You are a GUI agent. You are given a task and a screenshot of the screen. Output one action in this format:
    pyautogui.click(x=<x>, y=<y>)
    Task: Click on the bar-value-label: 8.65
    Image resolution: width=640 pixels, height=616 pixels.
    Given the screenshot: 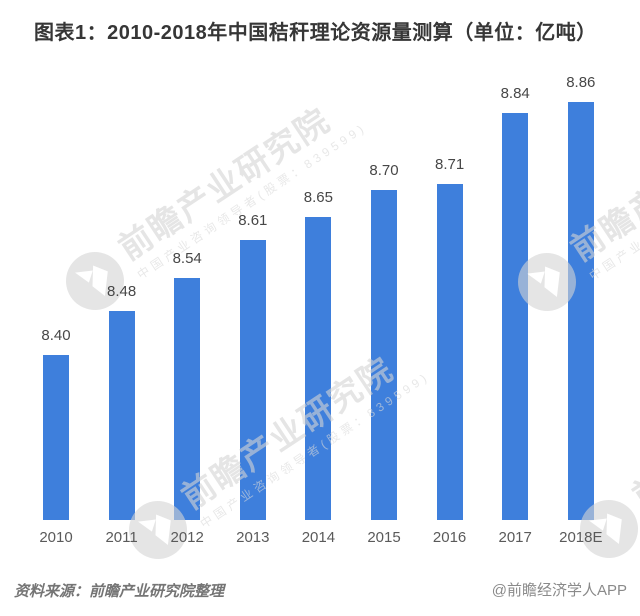 What is the action you would take?
    pyautogui.click(x=318, y=197)
    